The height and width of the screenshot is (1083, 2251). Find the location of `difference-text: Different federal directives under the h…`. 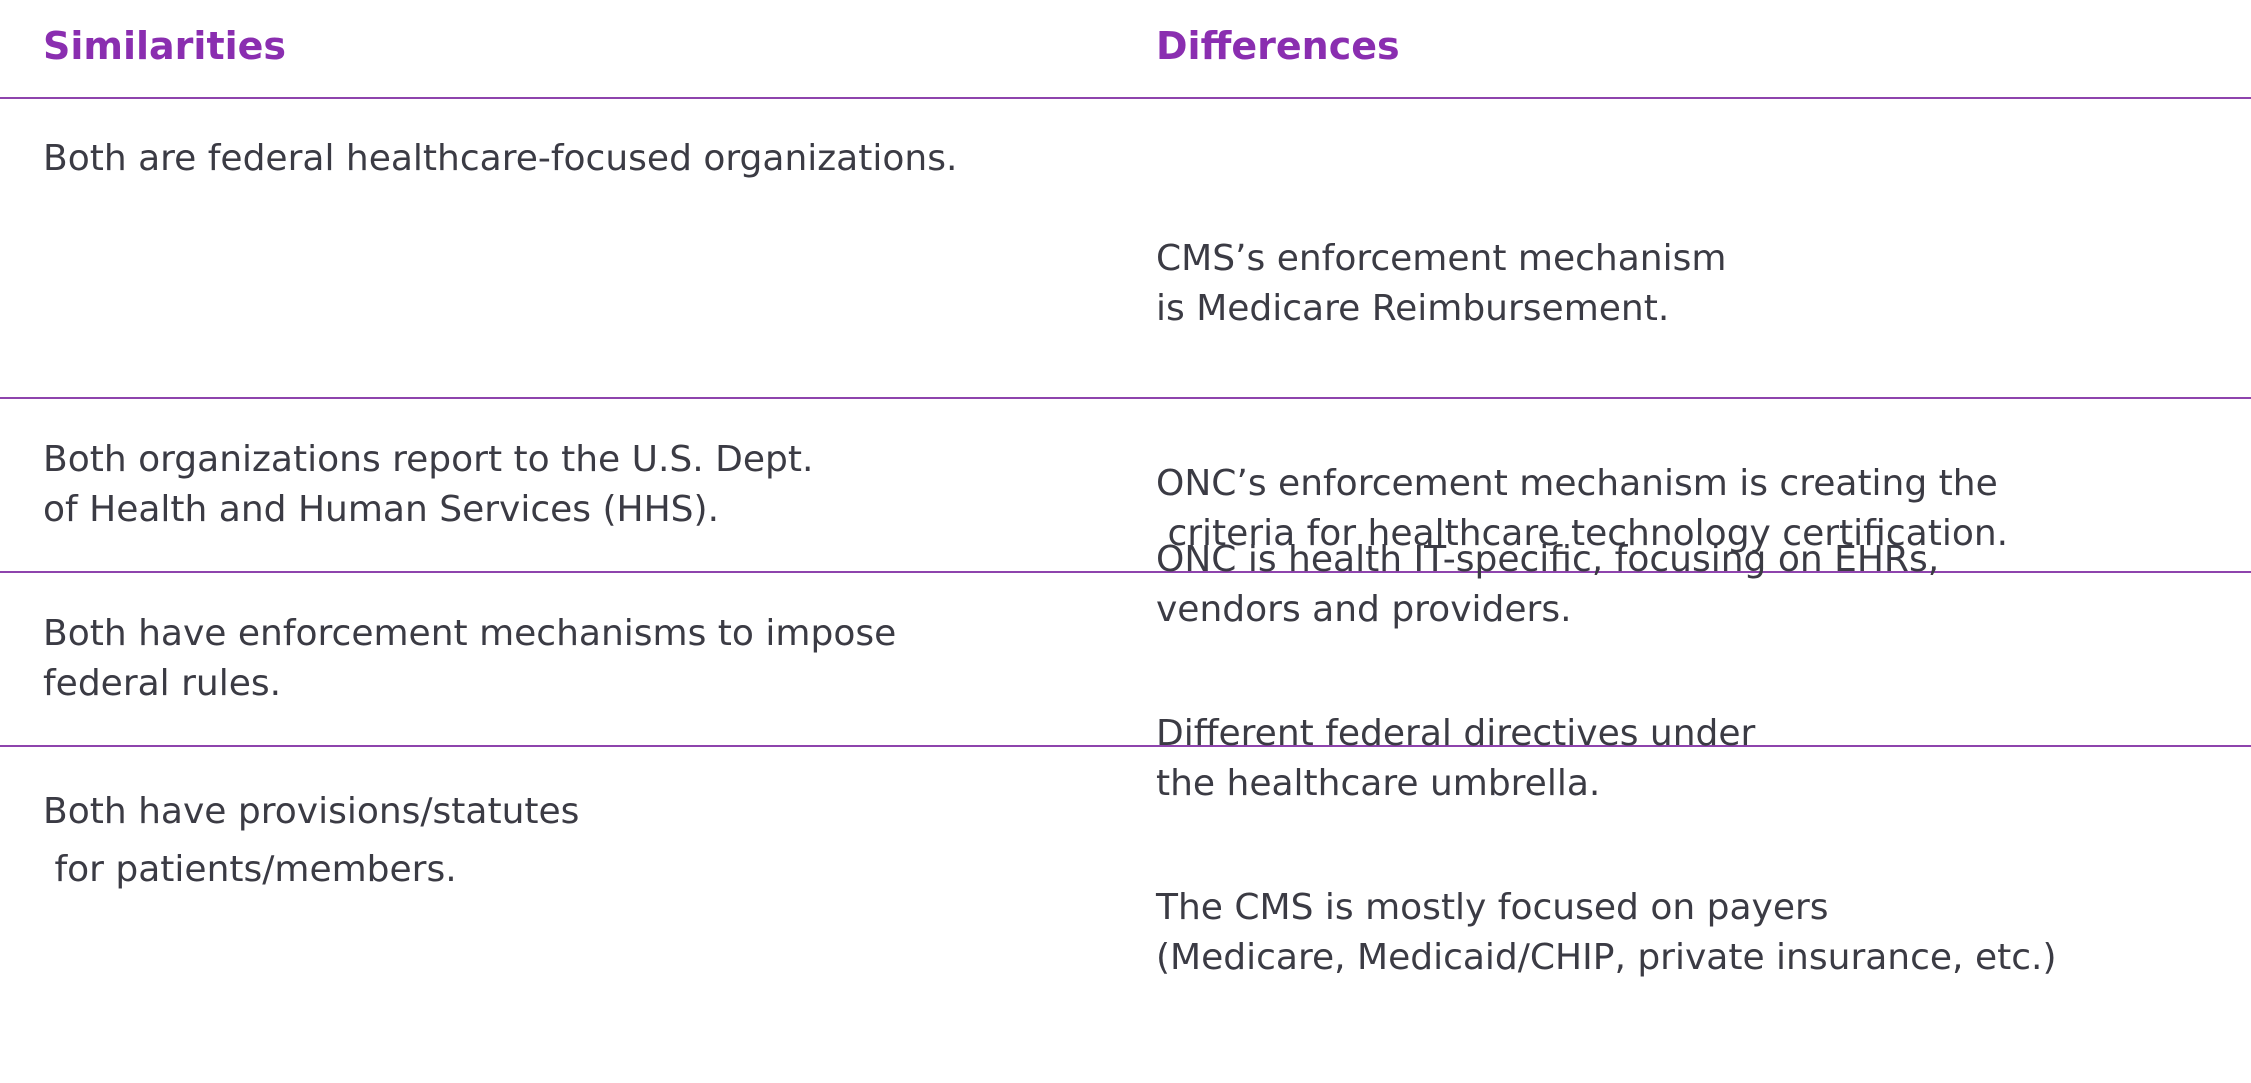

difference-text: Different federal directives under the h… is located at coordinates (1456, 758).